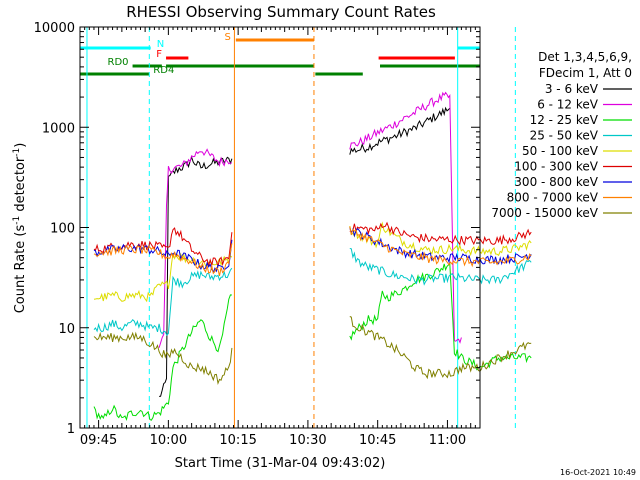 Image resolution: width=640 pixels, height=480 pixels. Describe the element at coordinates (598, 472) in the screenshot. I see `generation-timestamp: 16-Oct-2021 10:49` at that location.